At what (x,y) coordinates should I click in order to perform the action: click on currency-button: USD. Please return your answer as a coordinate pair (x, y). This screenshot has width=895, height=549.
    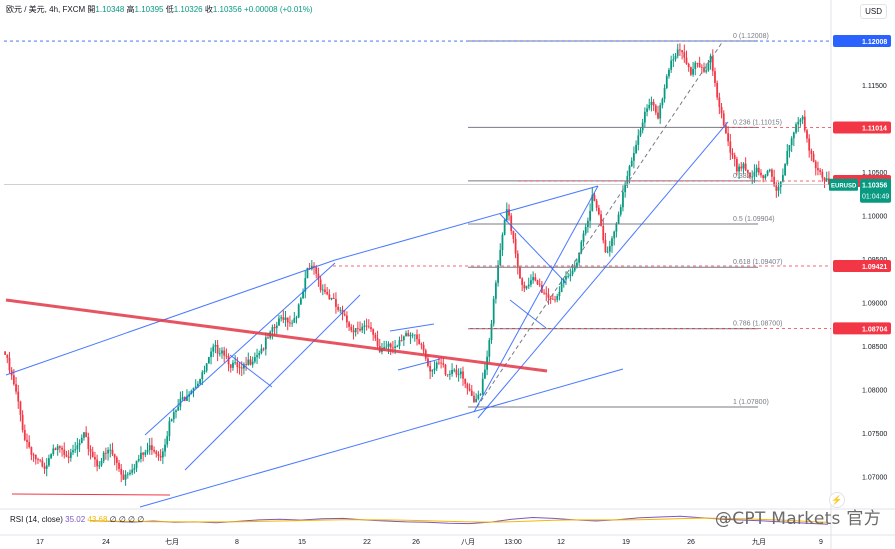
    Looking at the image, I should click on (873, 11).